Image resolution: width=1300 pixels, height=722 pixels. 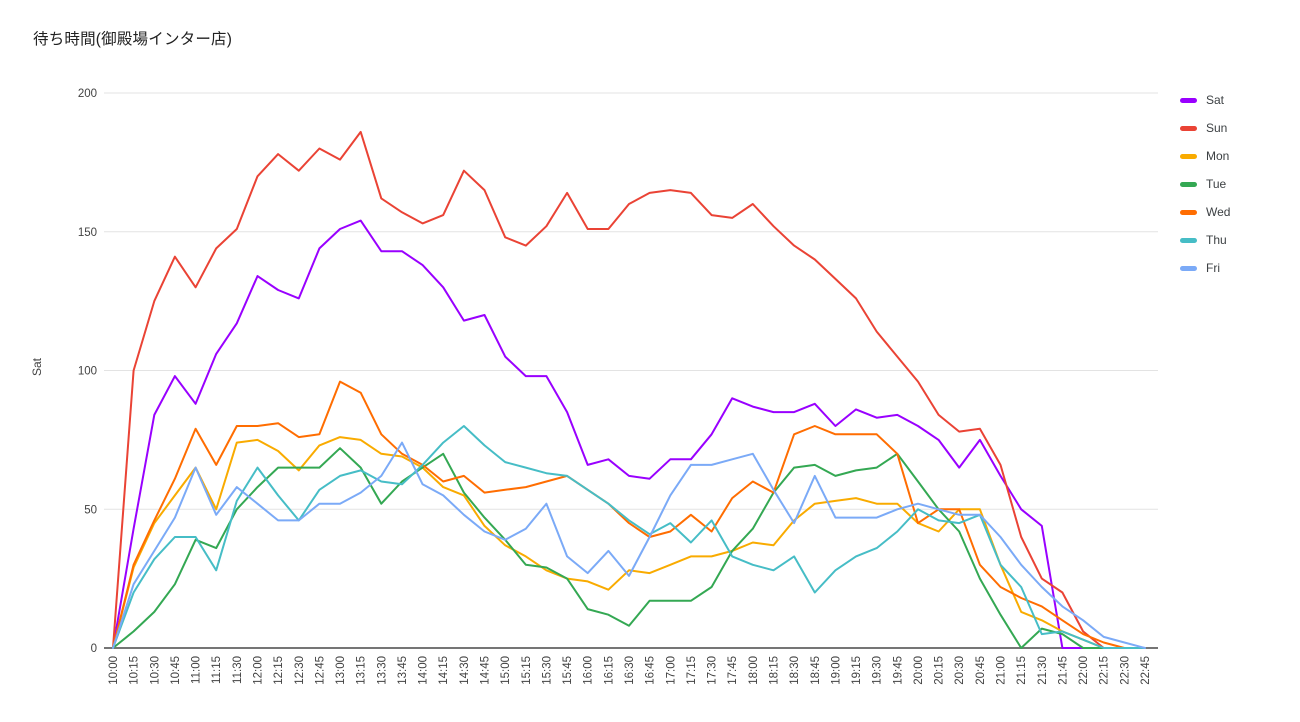 What do you see at coordinates (1188, 100) in the screenshot?
I see `legend-swatch-sat` at bounding box center [1188, 100].